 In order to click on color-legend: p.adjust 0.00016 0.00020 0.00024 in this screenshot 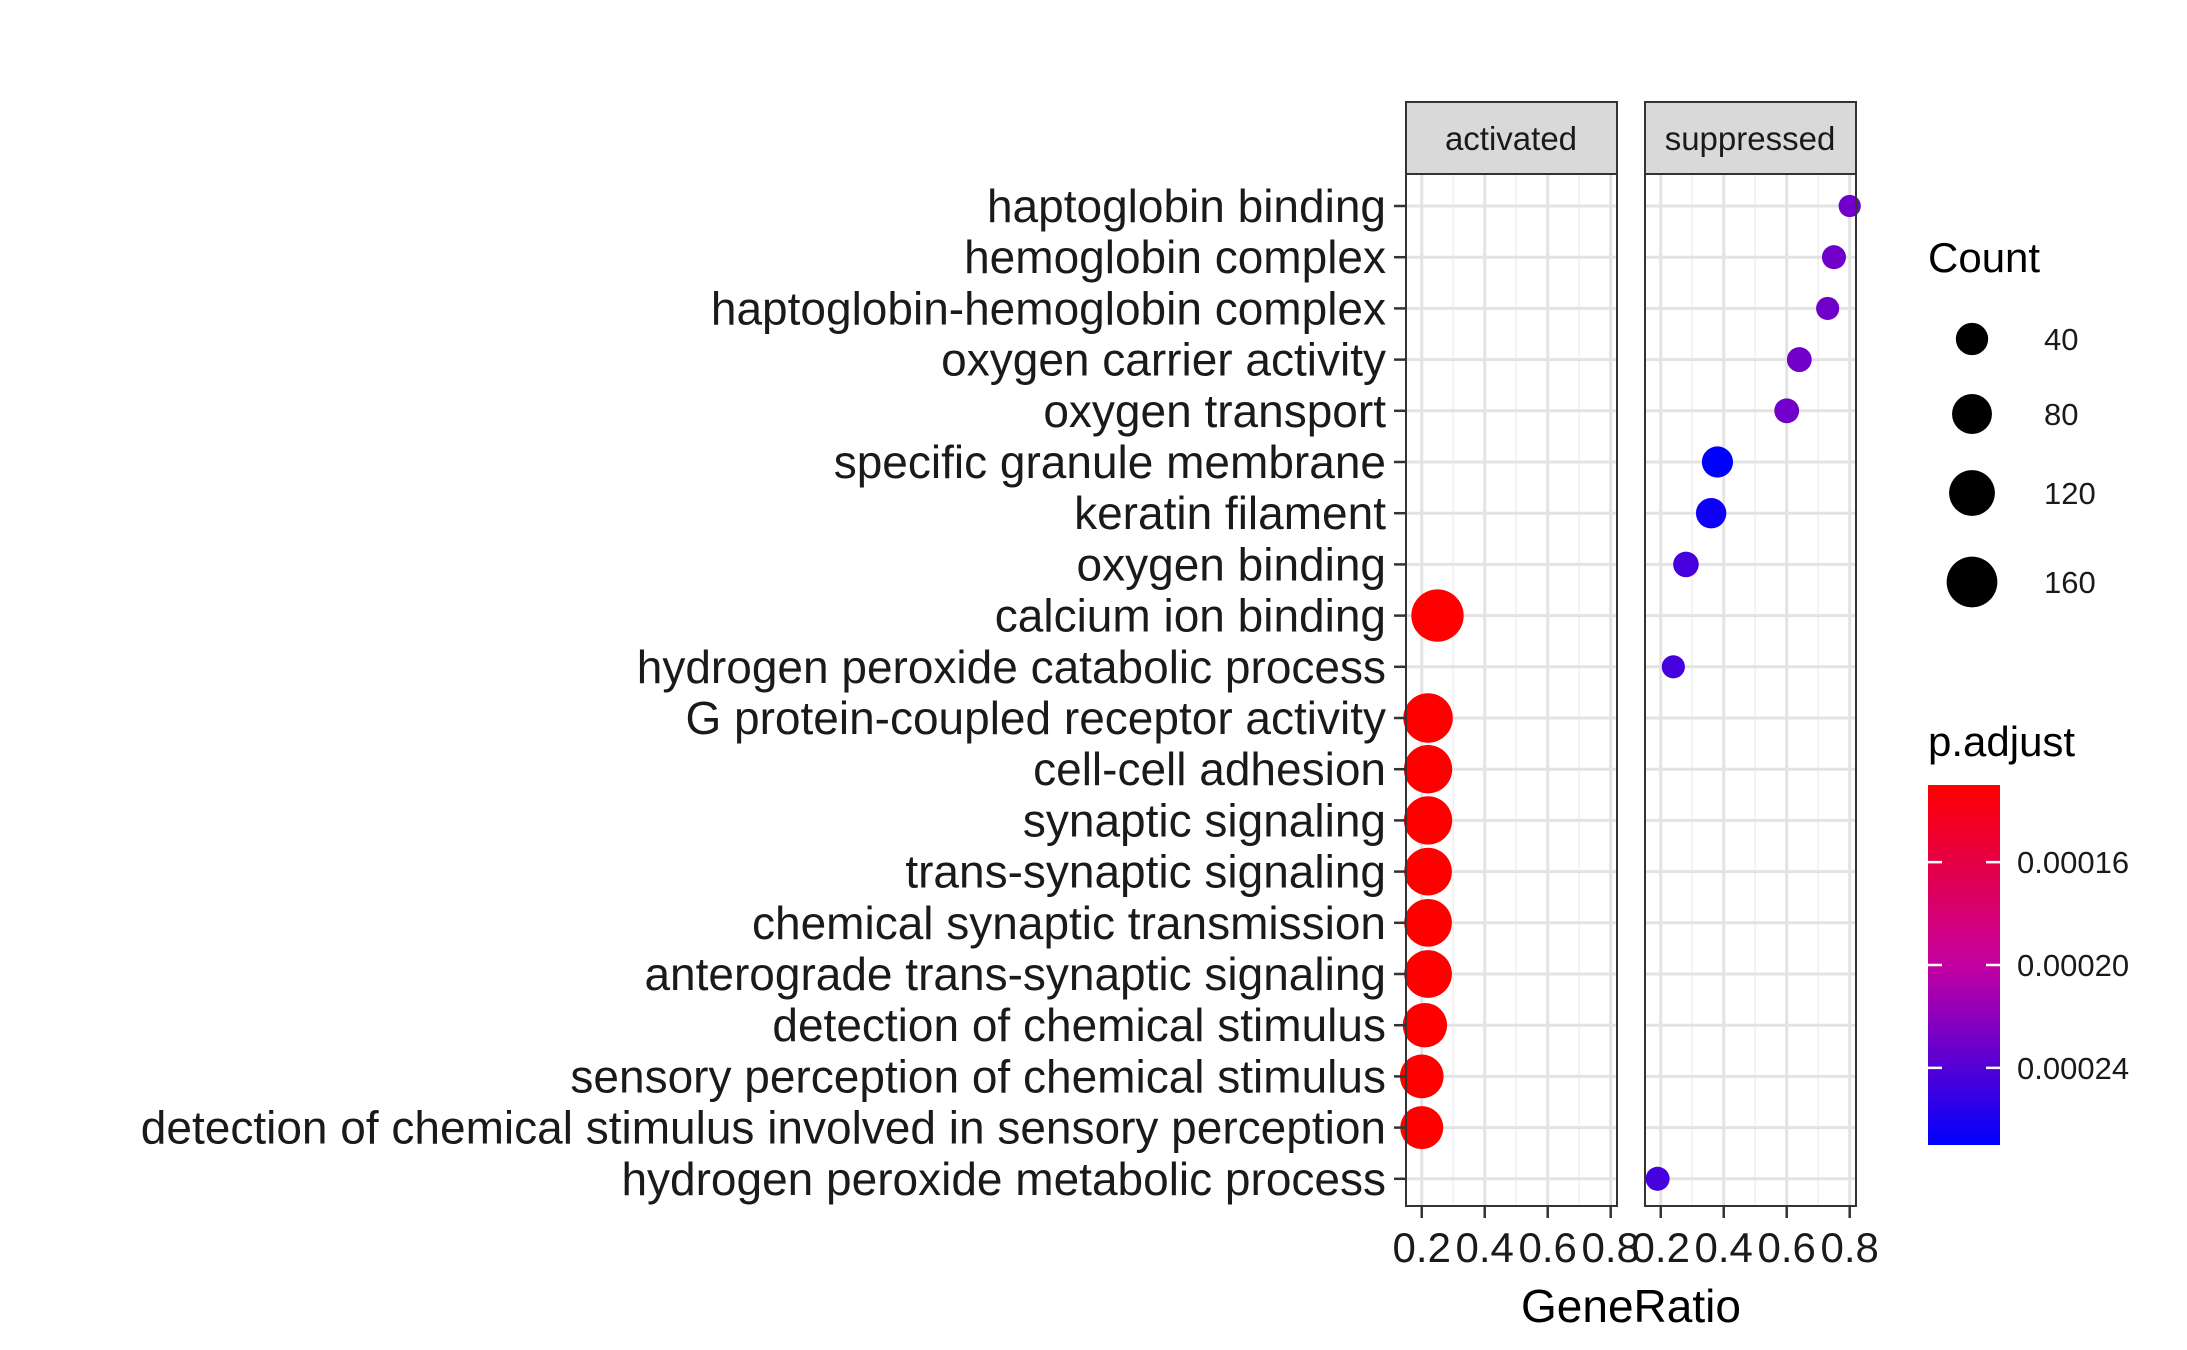, I will do `click(2028, 931)`.